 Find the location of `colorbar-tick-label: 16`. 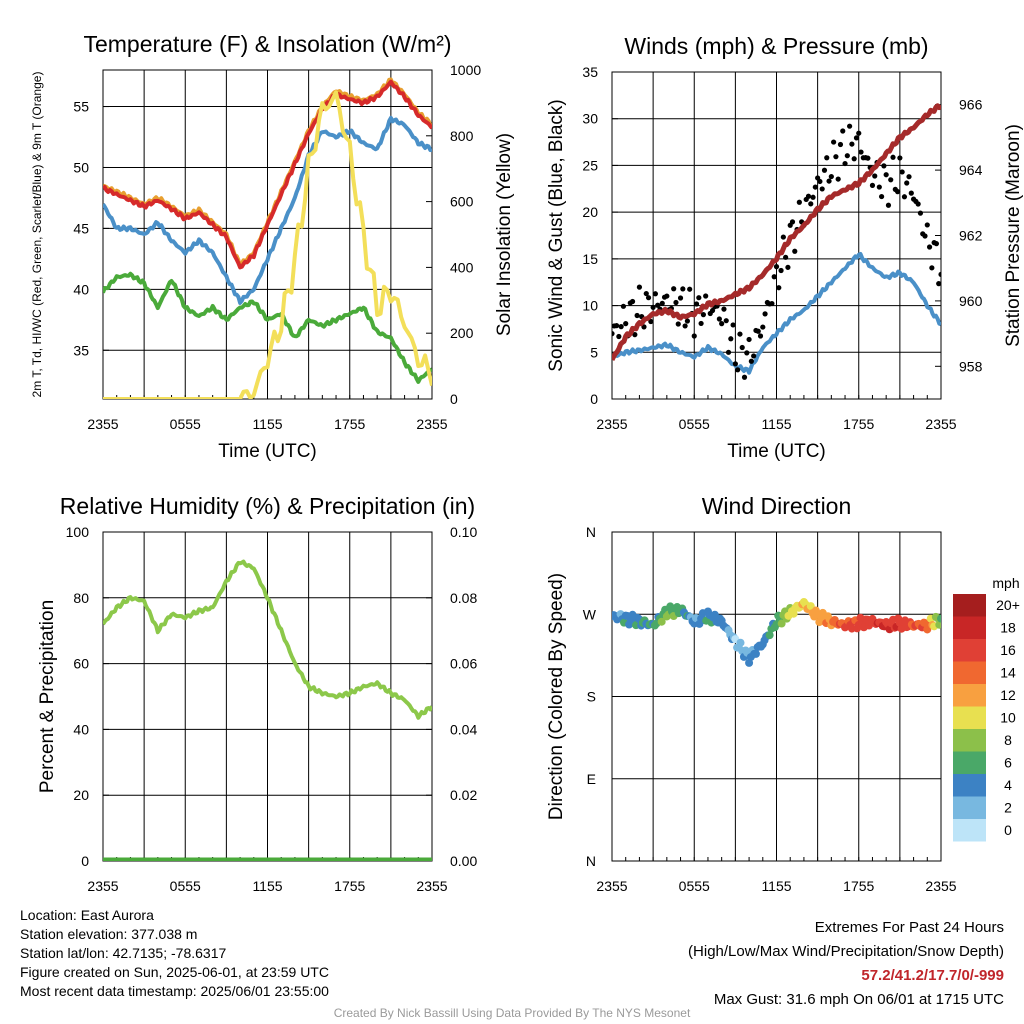

colorbar-tick-label: 16 is located at coordinates (1008, 650).